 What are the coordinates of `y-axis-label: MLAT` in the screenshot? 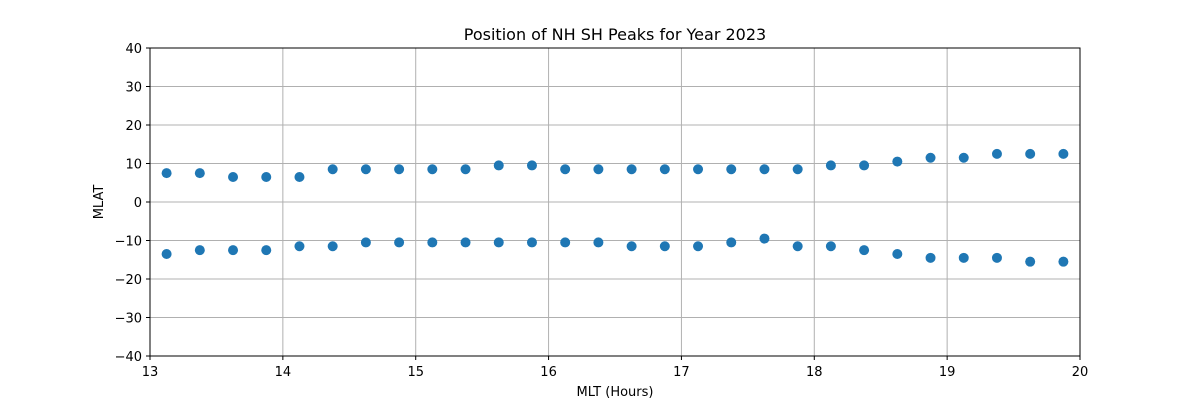 It's located at (99, 202).